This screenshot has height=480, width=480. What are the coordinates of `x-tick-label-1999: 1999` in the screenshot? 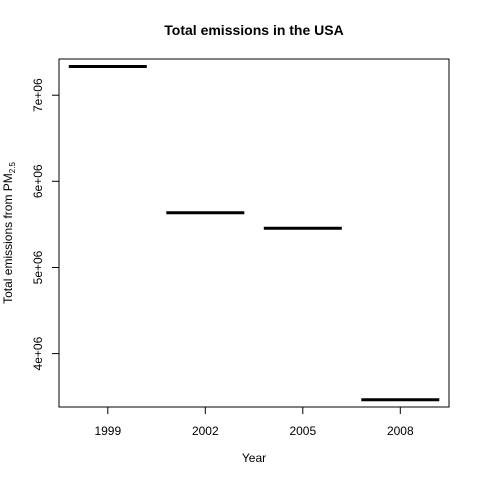 It's located at (107, 431).